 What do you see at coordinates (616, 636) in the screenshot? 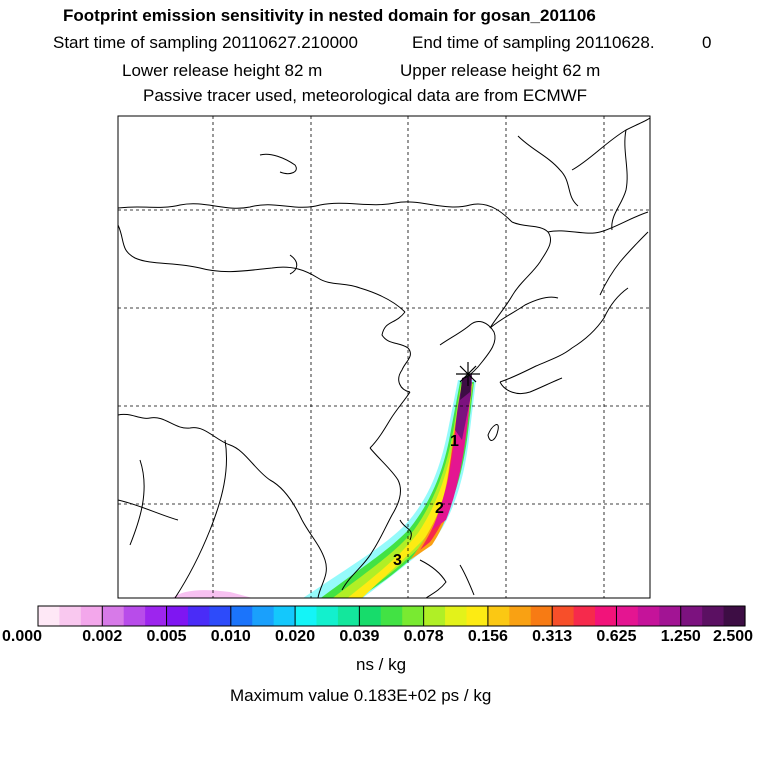
I see `colorbar-tick-label: 0.625` at bounding box center [616, 636].